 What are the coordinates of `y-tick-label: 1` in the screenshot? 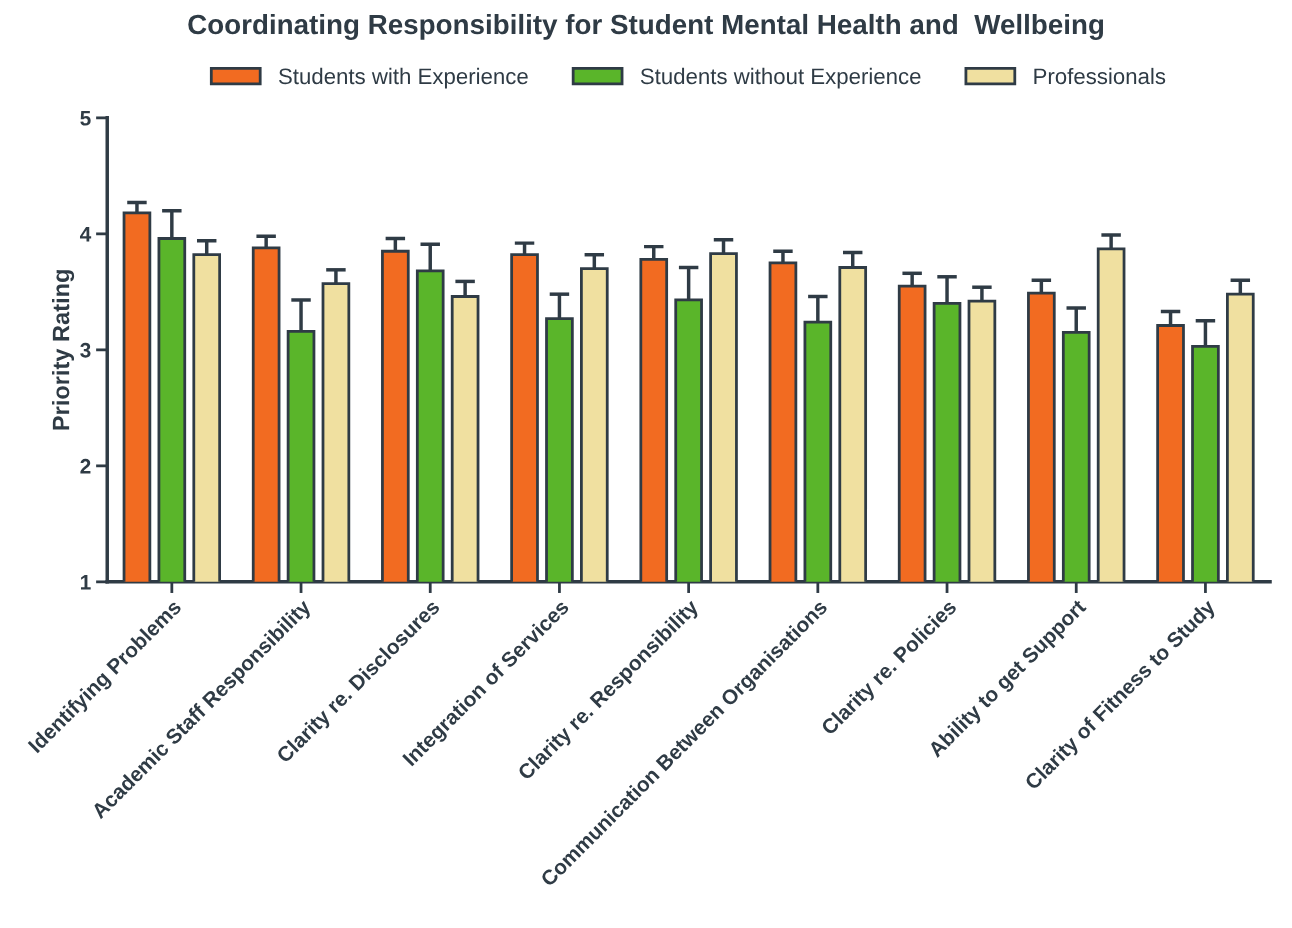 It's located at (85, 582).